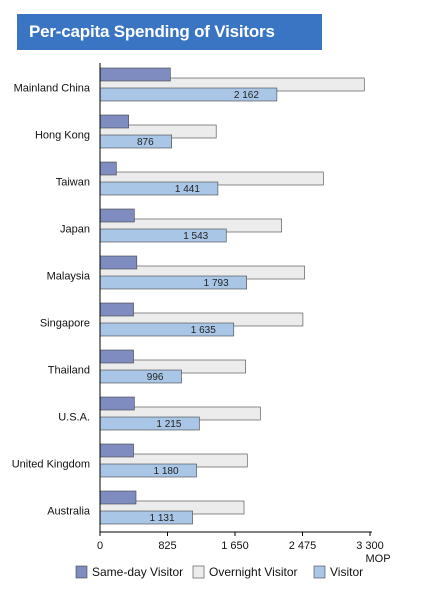 The image size is (424, 600). What do you see at coordinates (51, 465) in the screenshot?
I see `category-label-united-kingdom: United Kingdom` at bounding box center [51, 465].